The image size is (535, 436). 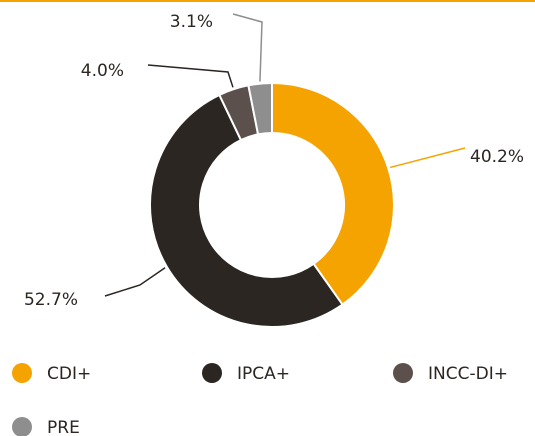 What do you see at coordinates (497, 157) in the screenshot?
I see `data-label: 40.2%` at bounding box center [497, 157].